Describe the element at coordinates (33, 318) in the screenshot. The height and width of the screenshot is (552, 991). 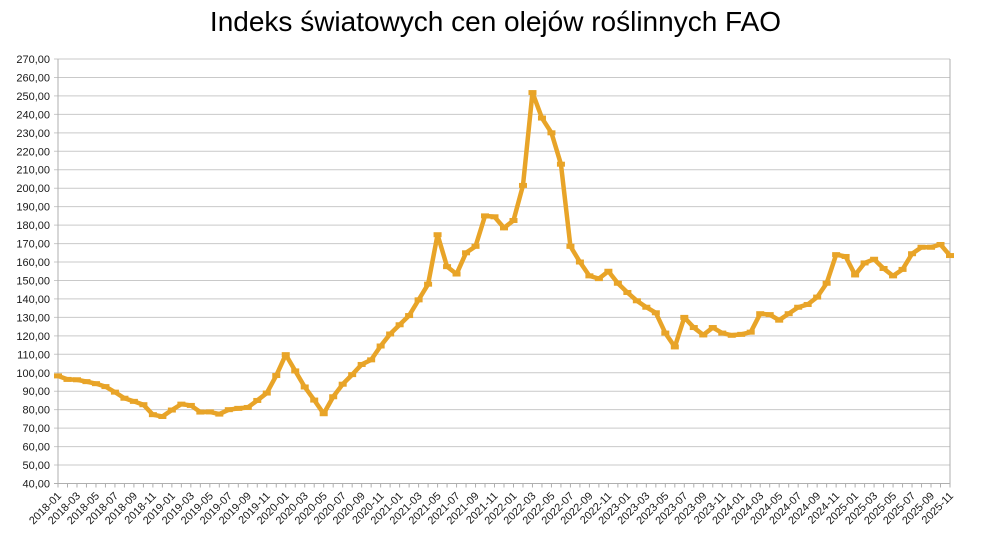
I see `y-axis-label: 130,00` at that location.